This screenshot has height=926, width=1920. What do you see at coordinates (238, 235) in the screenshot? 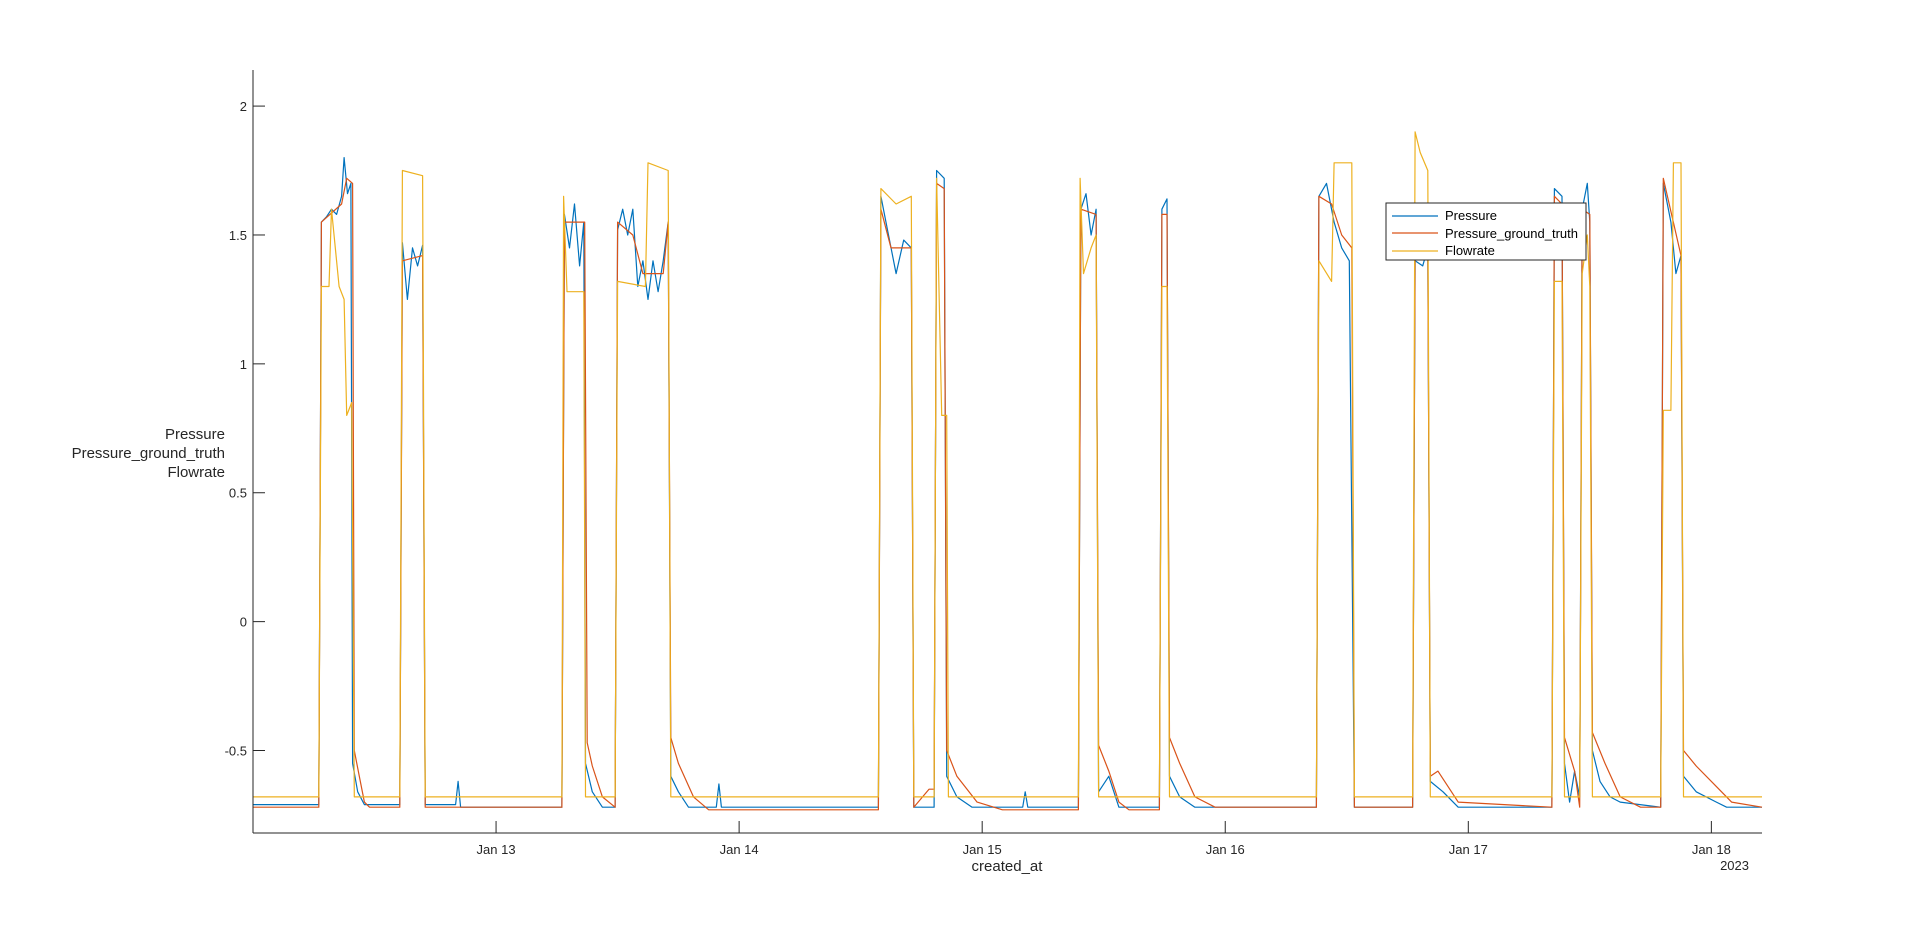
I see `y-tick-label: 1.5` at bounding box center [238, 235].